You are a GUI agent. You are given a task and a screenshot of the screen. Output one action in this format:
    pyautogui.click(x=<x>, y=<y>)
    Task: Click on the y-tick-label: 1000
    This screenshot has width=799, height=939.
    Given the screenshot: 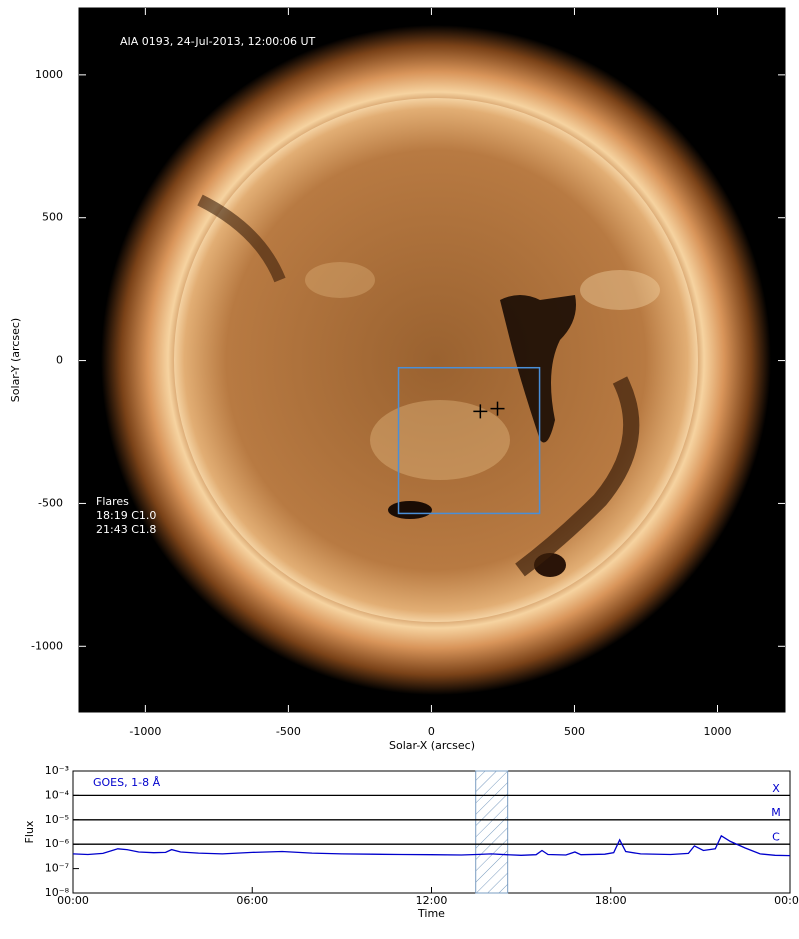 What is the action you would take?
    pyautogui.click(x=49, y=74)
    